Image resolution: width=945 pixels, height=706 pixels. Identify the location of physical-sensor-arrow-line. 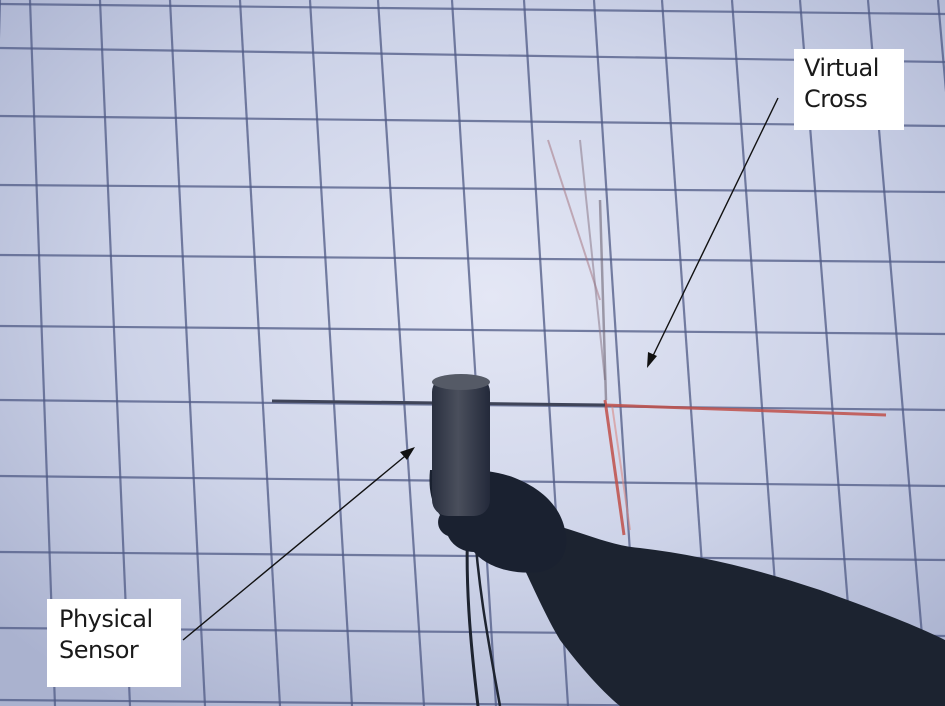
(296, 546).